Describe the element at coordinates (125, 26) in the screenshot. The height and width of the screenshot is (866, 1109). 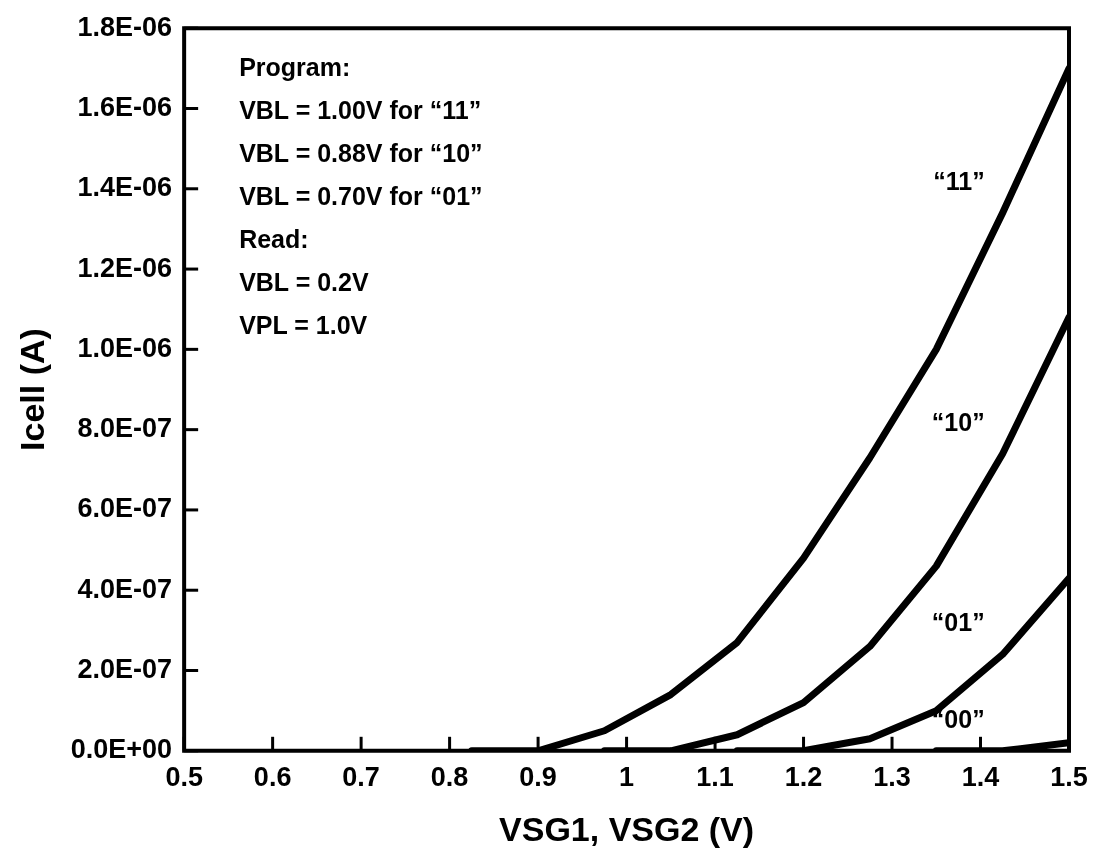
I see `y-tick-label: 1.8E-06` at that location.